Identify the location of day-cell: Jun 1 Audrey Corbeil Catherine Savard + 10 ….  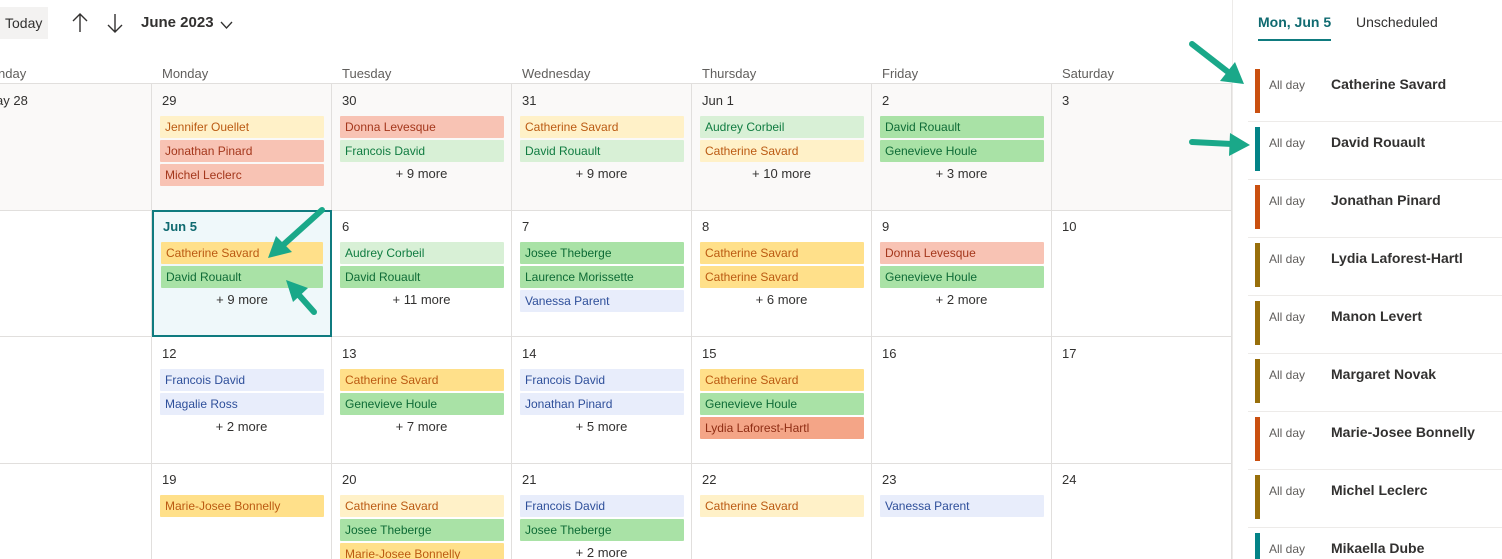
(782, 147).